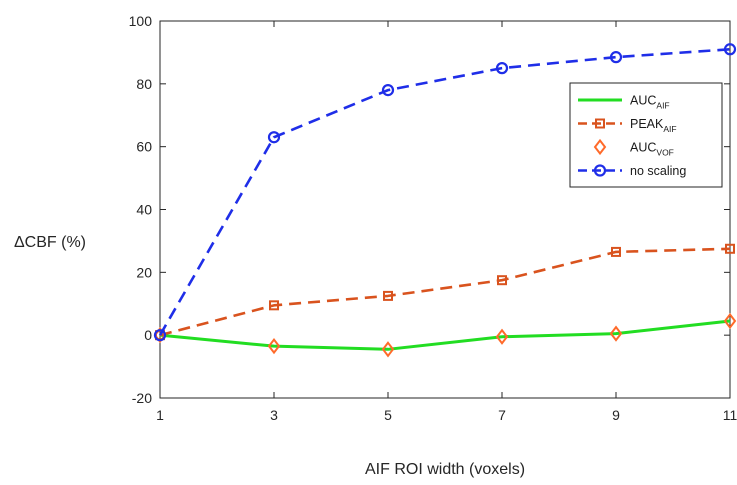 Image resolution: width=737 pixels, height=485 pixels. Describe the element at coordinates (616, 415) in the screenshot. I see `x-tick-label: 9` at that location.